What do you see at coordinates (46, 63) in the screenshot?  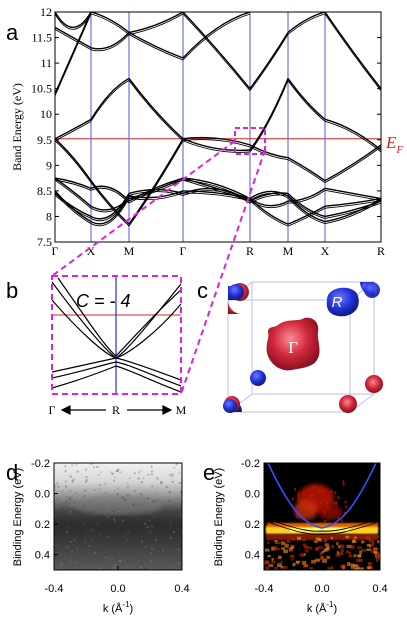 I see `y-tick-label: 11` at bounding box center [46, 63].